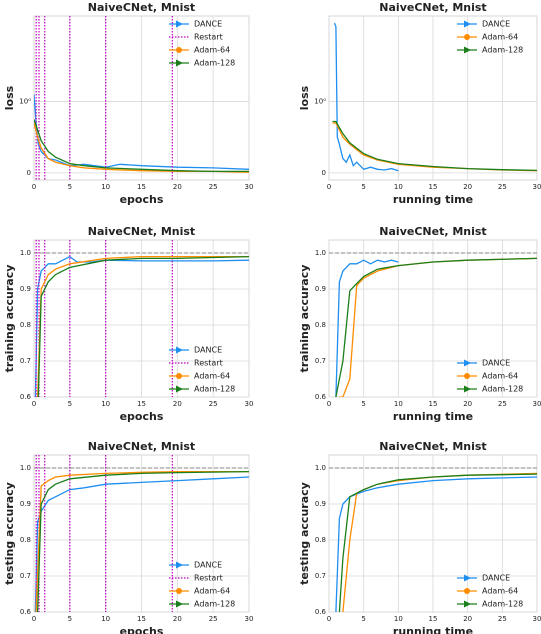 This screenshot has width=541, height=634. I want to click on y-axis-label: training accuracy, so click(9, 319).